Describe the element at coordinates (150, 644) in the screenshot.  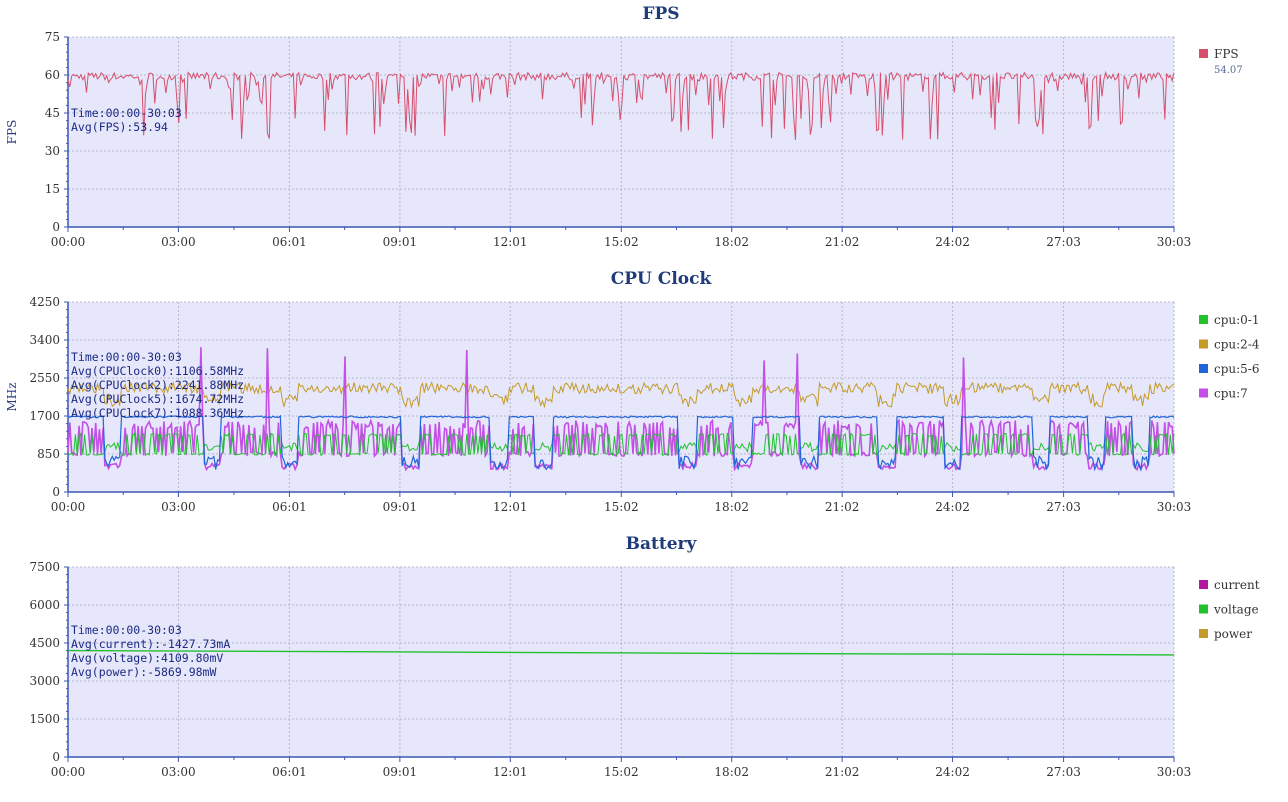
I see `stats-annotation: Avg(current):-1427.73mA` at that location.